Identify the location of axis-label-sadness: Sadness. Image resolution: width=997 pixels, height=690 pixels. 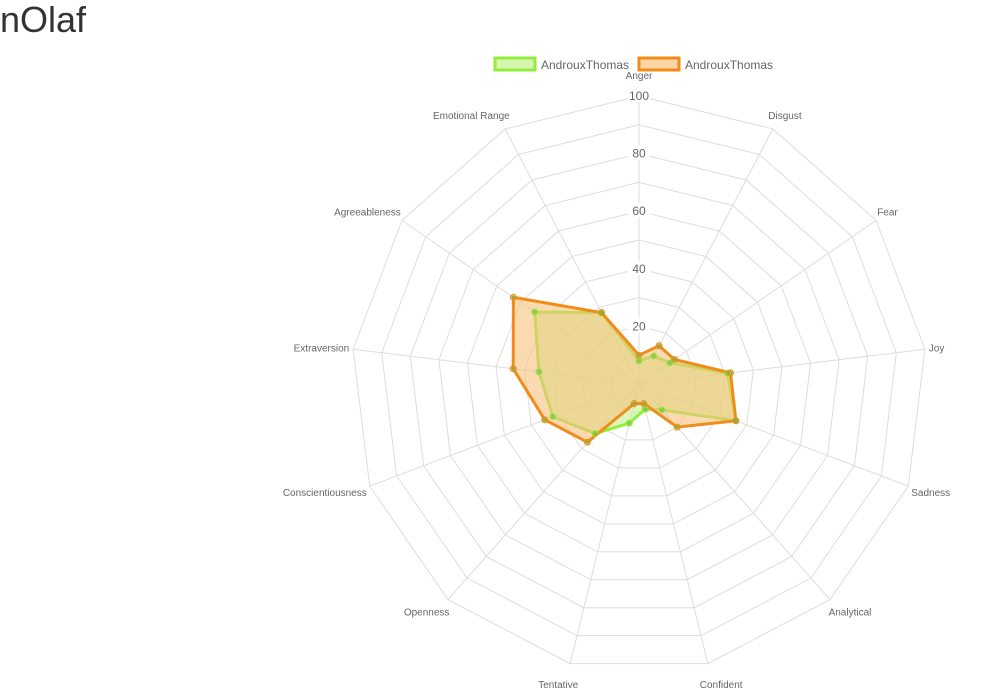
(930, 493).